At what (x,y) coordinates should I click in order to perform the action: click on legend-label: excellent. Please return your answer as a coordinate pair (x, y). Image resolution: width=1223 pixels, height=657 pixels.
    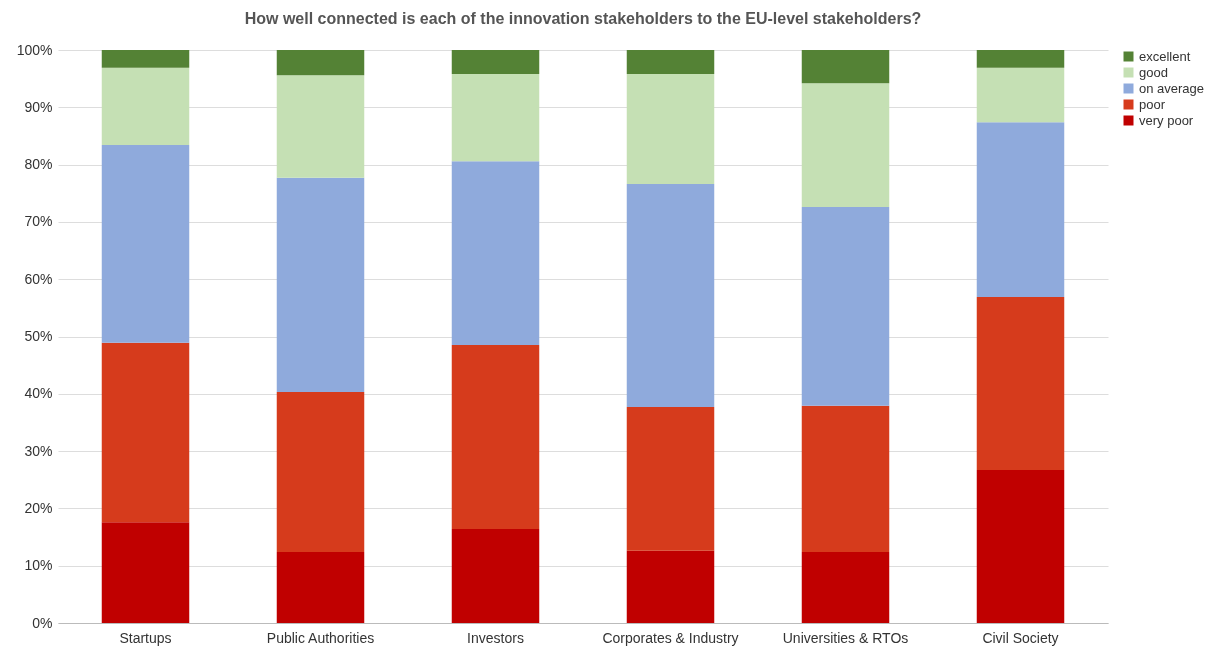
    Looking at the image, I should click on (1165, 56).